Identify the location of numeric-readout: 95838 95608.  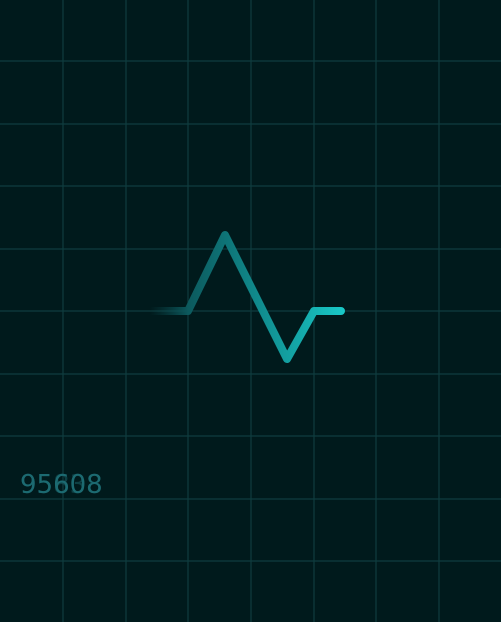
(61, 485).